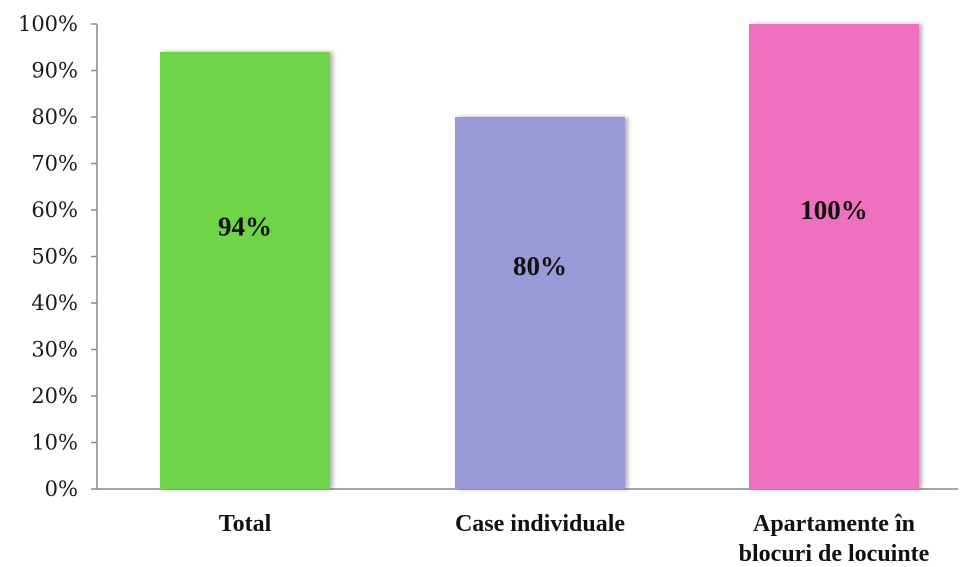  I want to click on data-labels: 94% 80% 100%, so click(543, 238).